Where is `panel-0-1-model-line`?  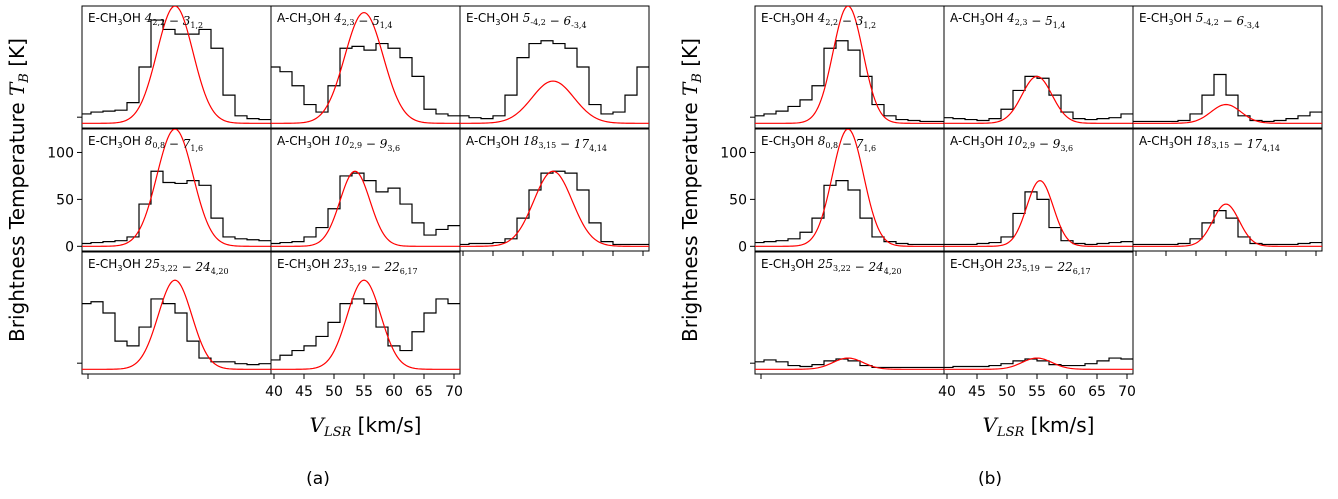
panel-0-1-model-line is located at coordinates (365, 67).